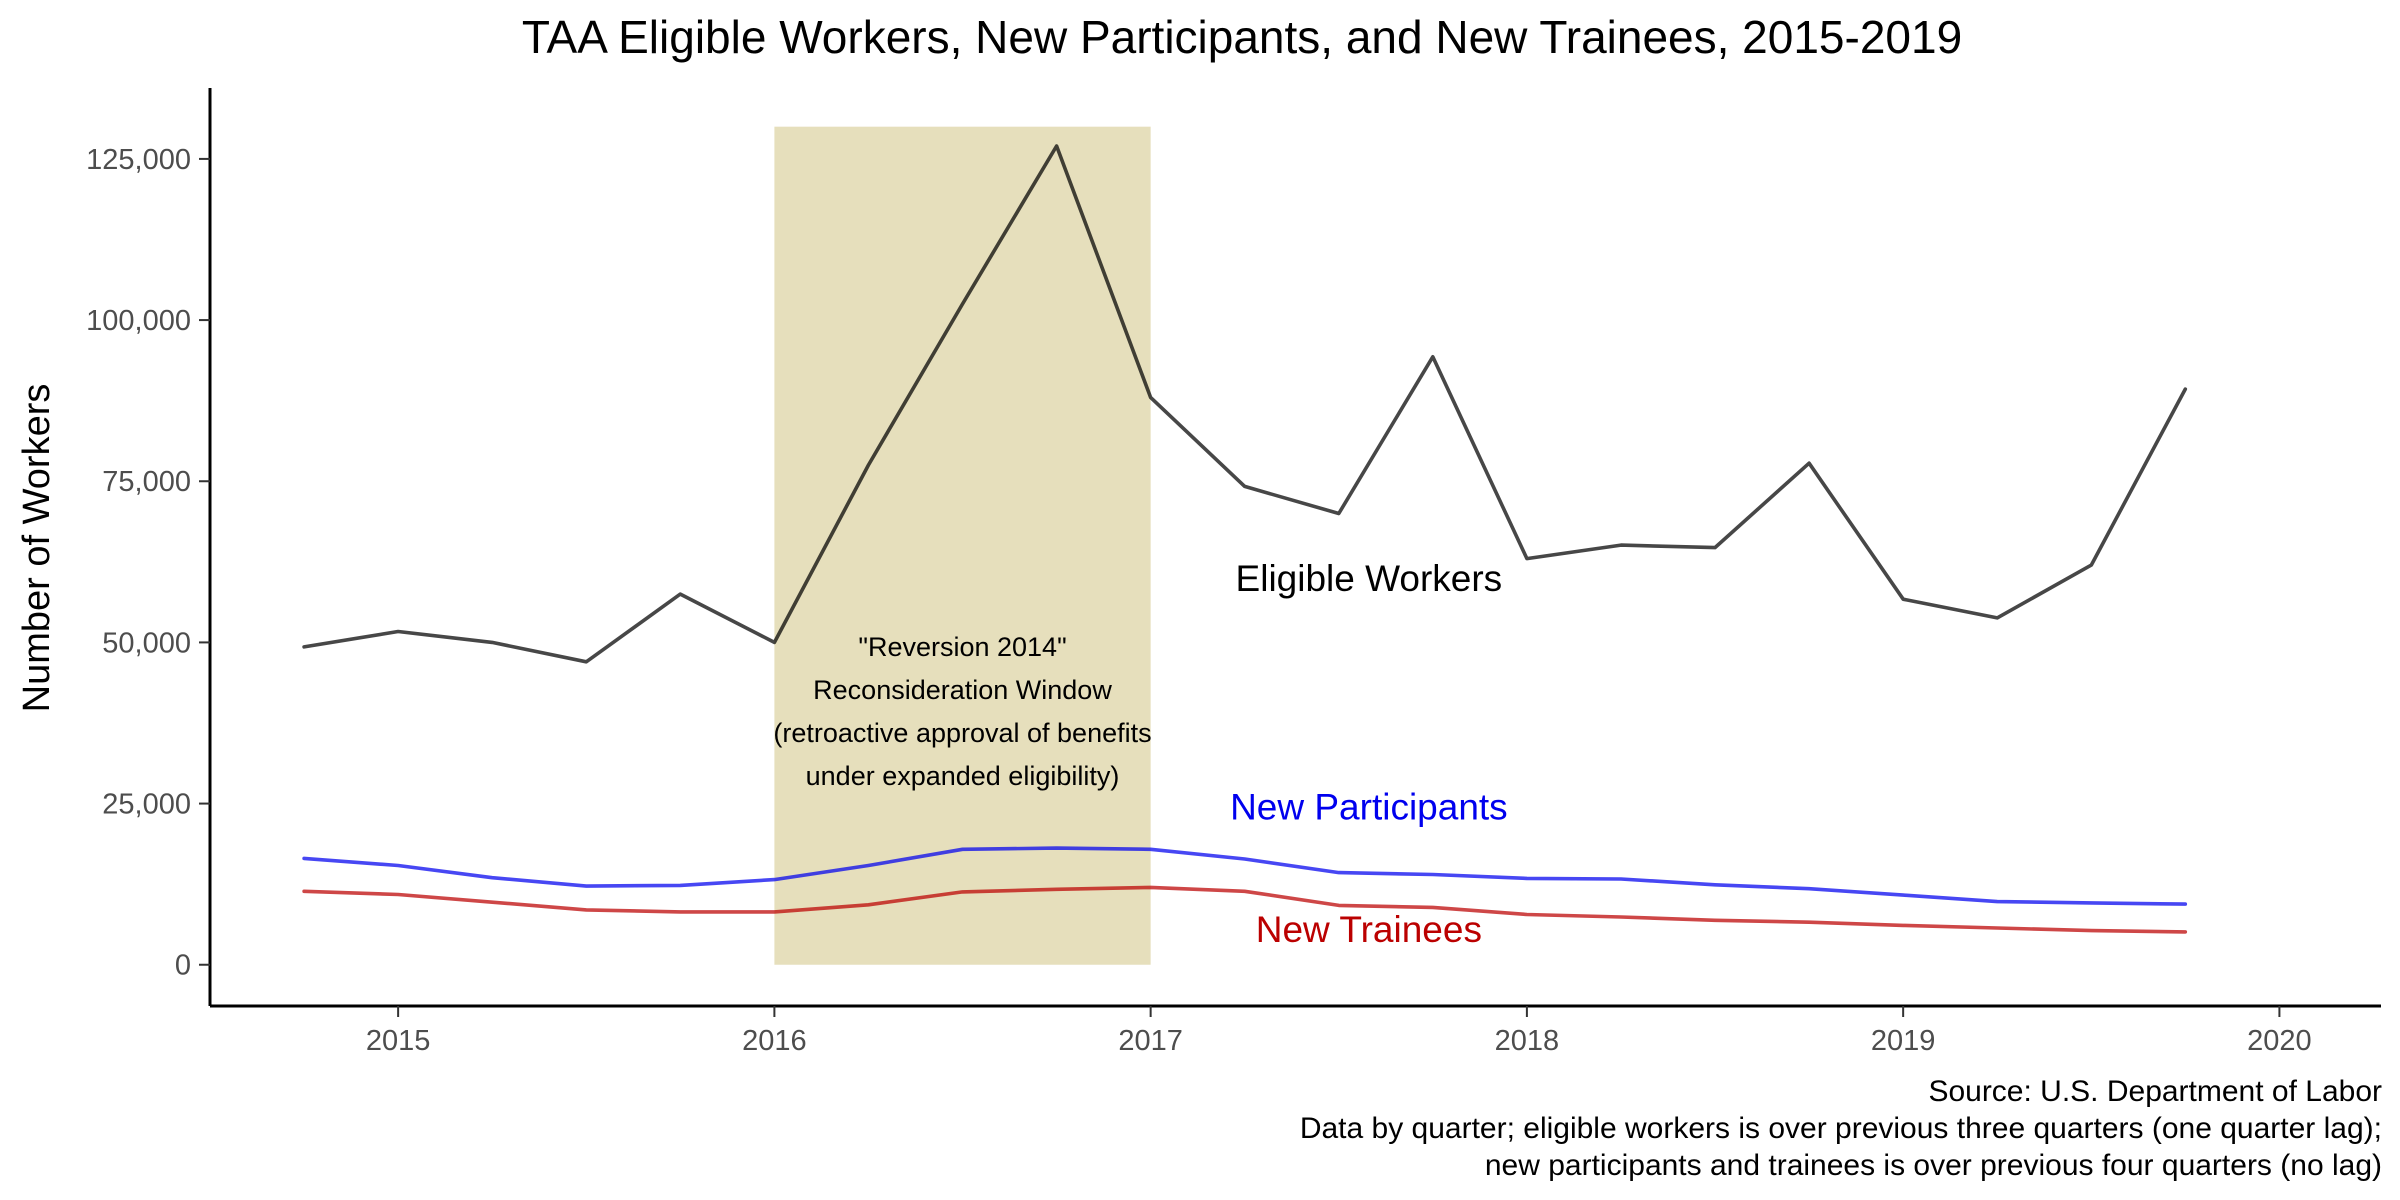  I want to click on shaded-region, so click(962, 545).